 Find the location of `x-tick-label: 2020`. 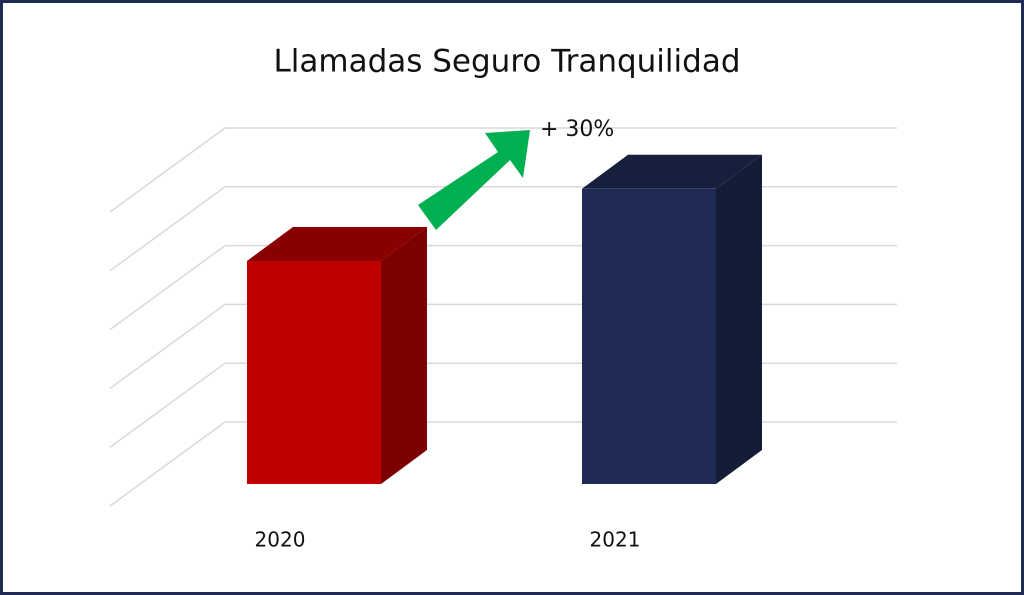

x-tick-label: 2020 is located at coordinates (280, 540).